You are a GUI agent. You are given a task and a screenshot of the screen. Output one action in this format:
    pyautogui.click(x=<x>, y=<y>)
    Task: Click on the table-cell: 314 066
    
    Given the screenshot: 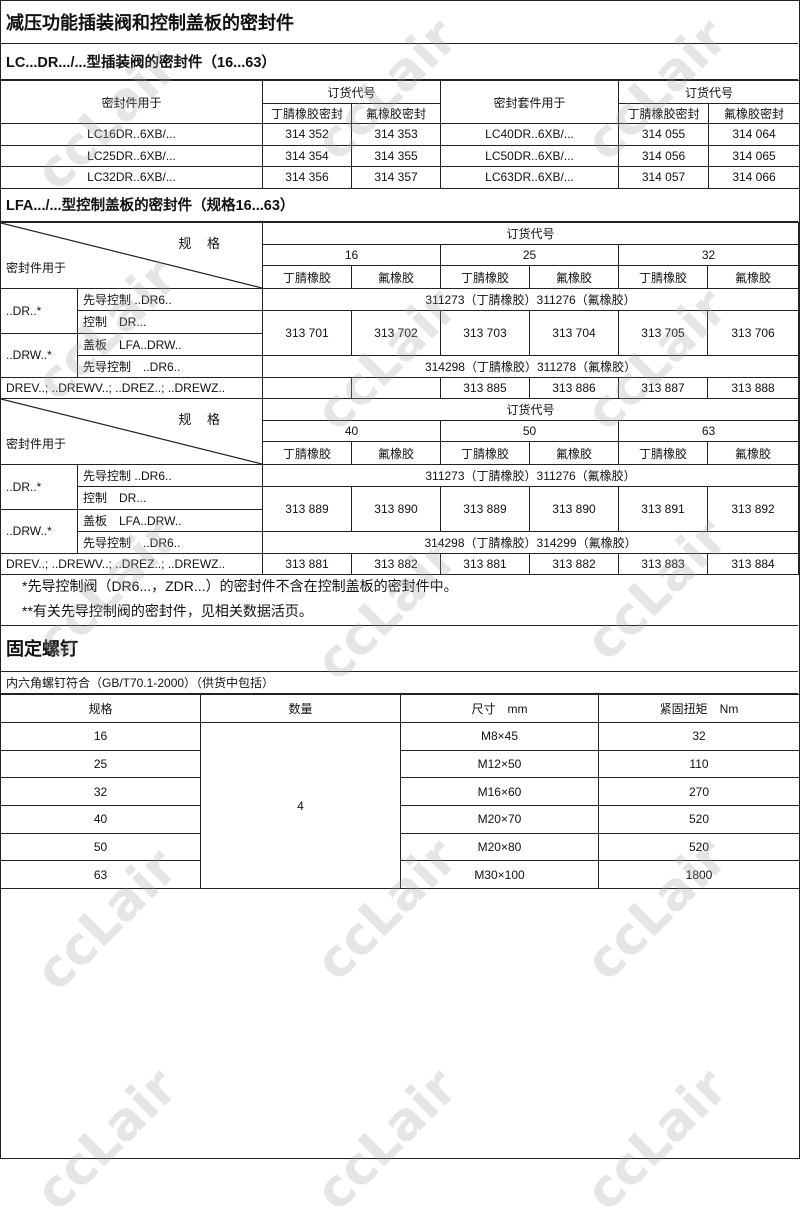 What is the action you would take?
    pyautogui.click(x=754, y=177)
    